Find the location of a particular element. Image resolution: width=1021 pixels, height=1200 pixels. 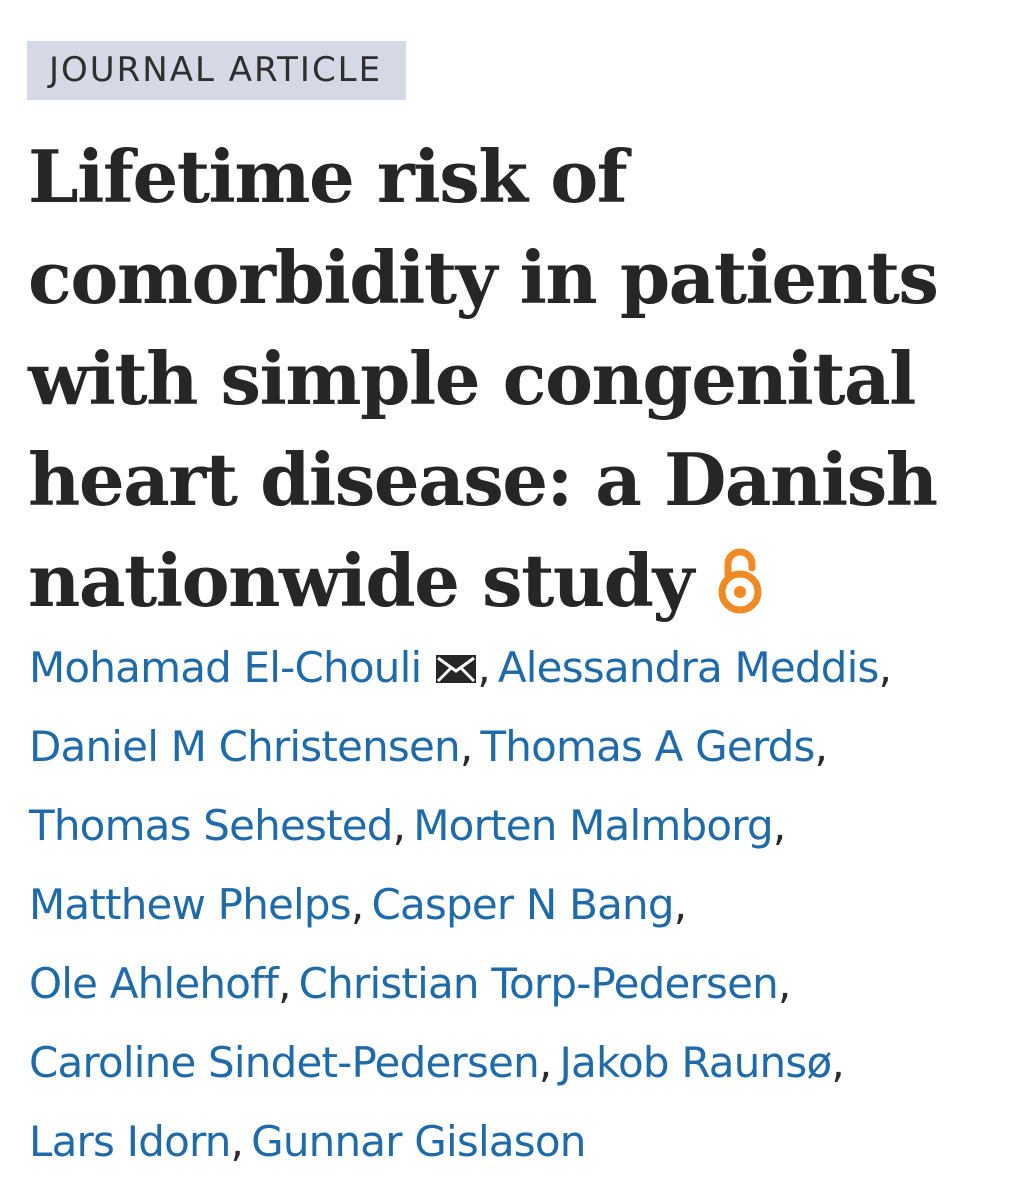

open-access-icon is located at coordinates (740, 577).